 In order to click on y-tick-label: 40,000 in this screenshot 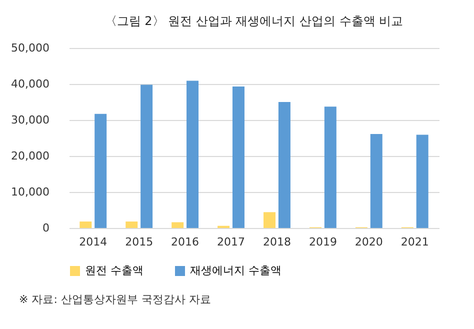, I will do `click(30, 84)`.